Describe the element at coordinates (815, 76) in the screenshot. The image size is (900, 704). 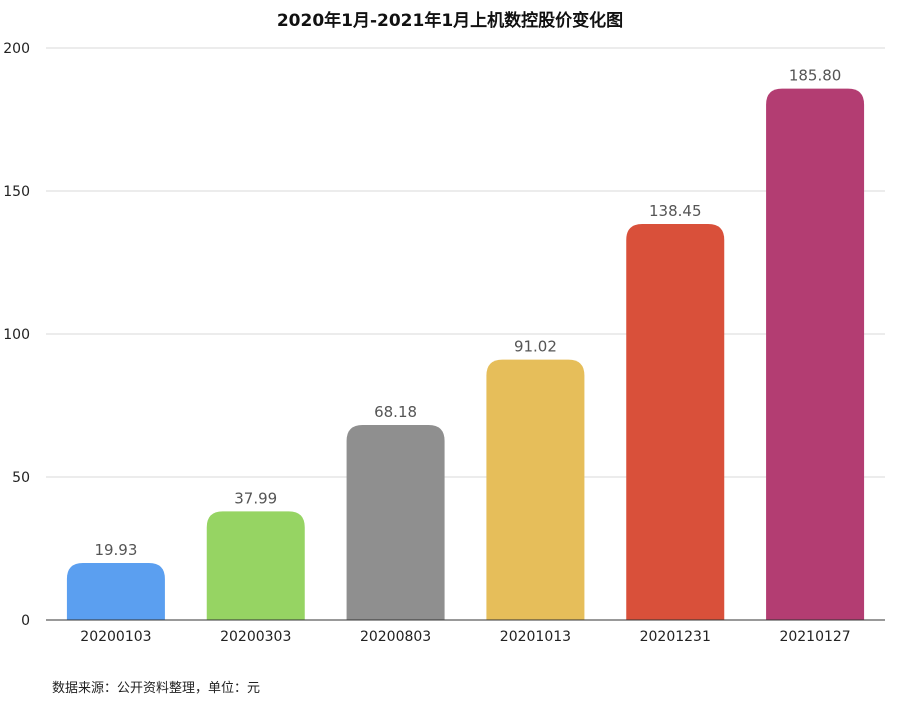
I see `data-label: 185.80` at that location.